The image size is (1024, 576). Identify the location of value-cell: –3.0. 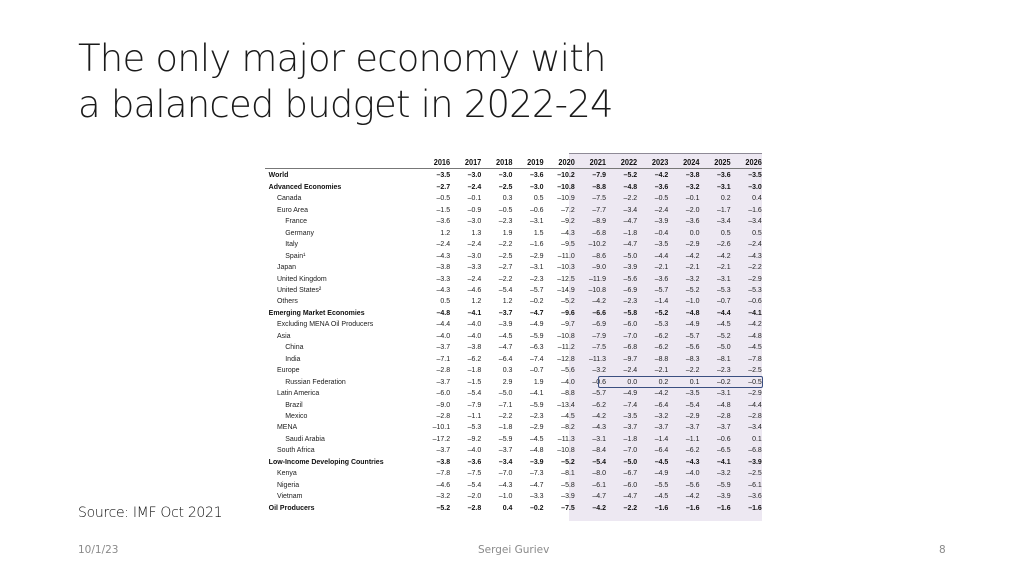
(474, 175).